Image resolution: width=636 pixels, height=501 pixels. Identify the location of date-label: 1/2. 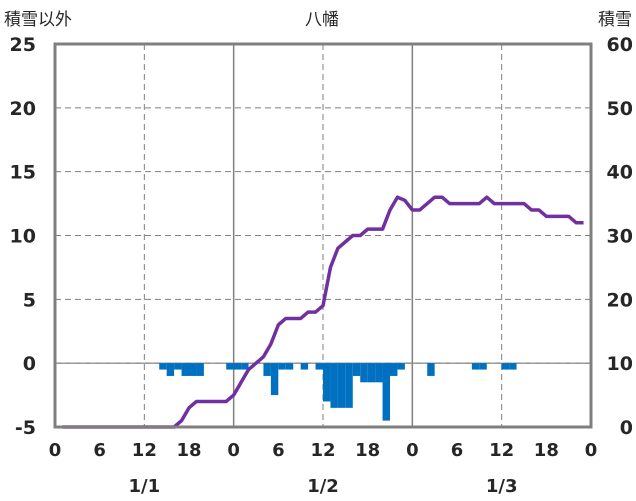
(323, 486).